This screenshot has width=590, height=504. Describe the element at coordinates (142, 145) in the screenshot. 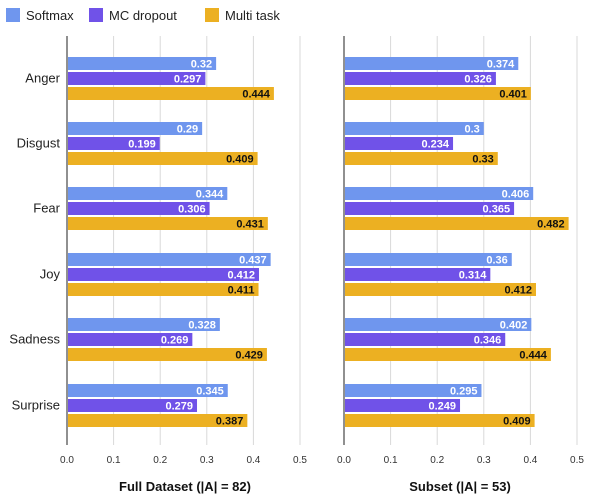

I see `data-label: 0.199` at that location.